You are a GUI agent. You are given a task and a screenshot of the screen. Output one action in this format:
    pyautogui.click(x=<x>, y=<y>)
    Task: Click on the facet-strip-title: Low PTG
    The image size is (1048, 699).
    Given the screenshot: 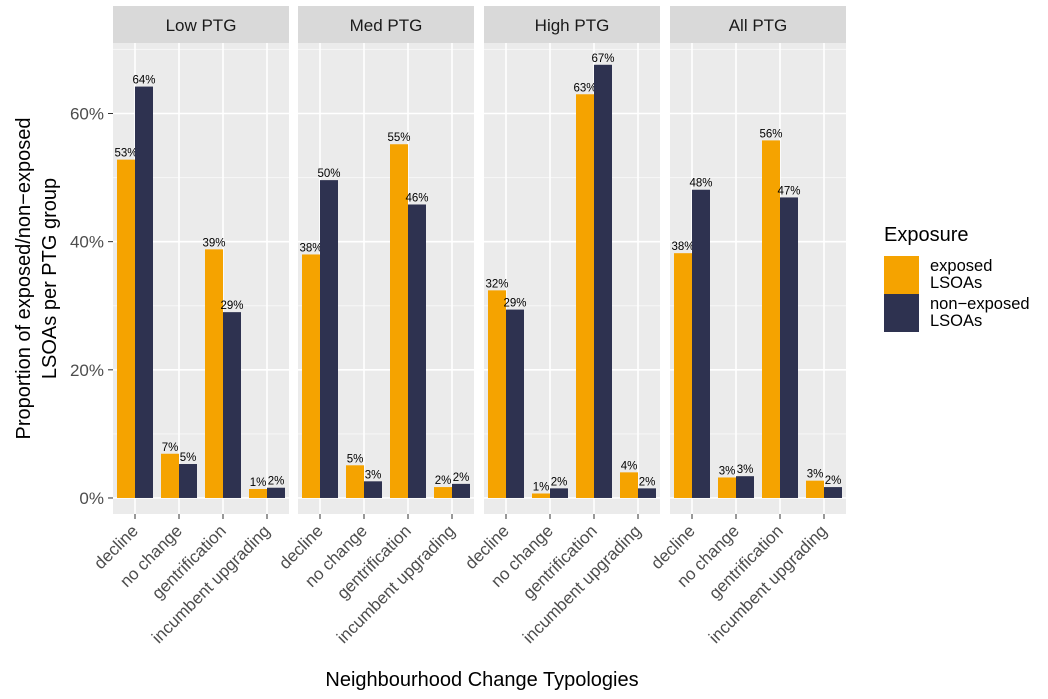 What is the action you would take?
    pyautogui.click(x=201, y=25)
    